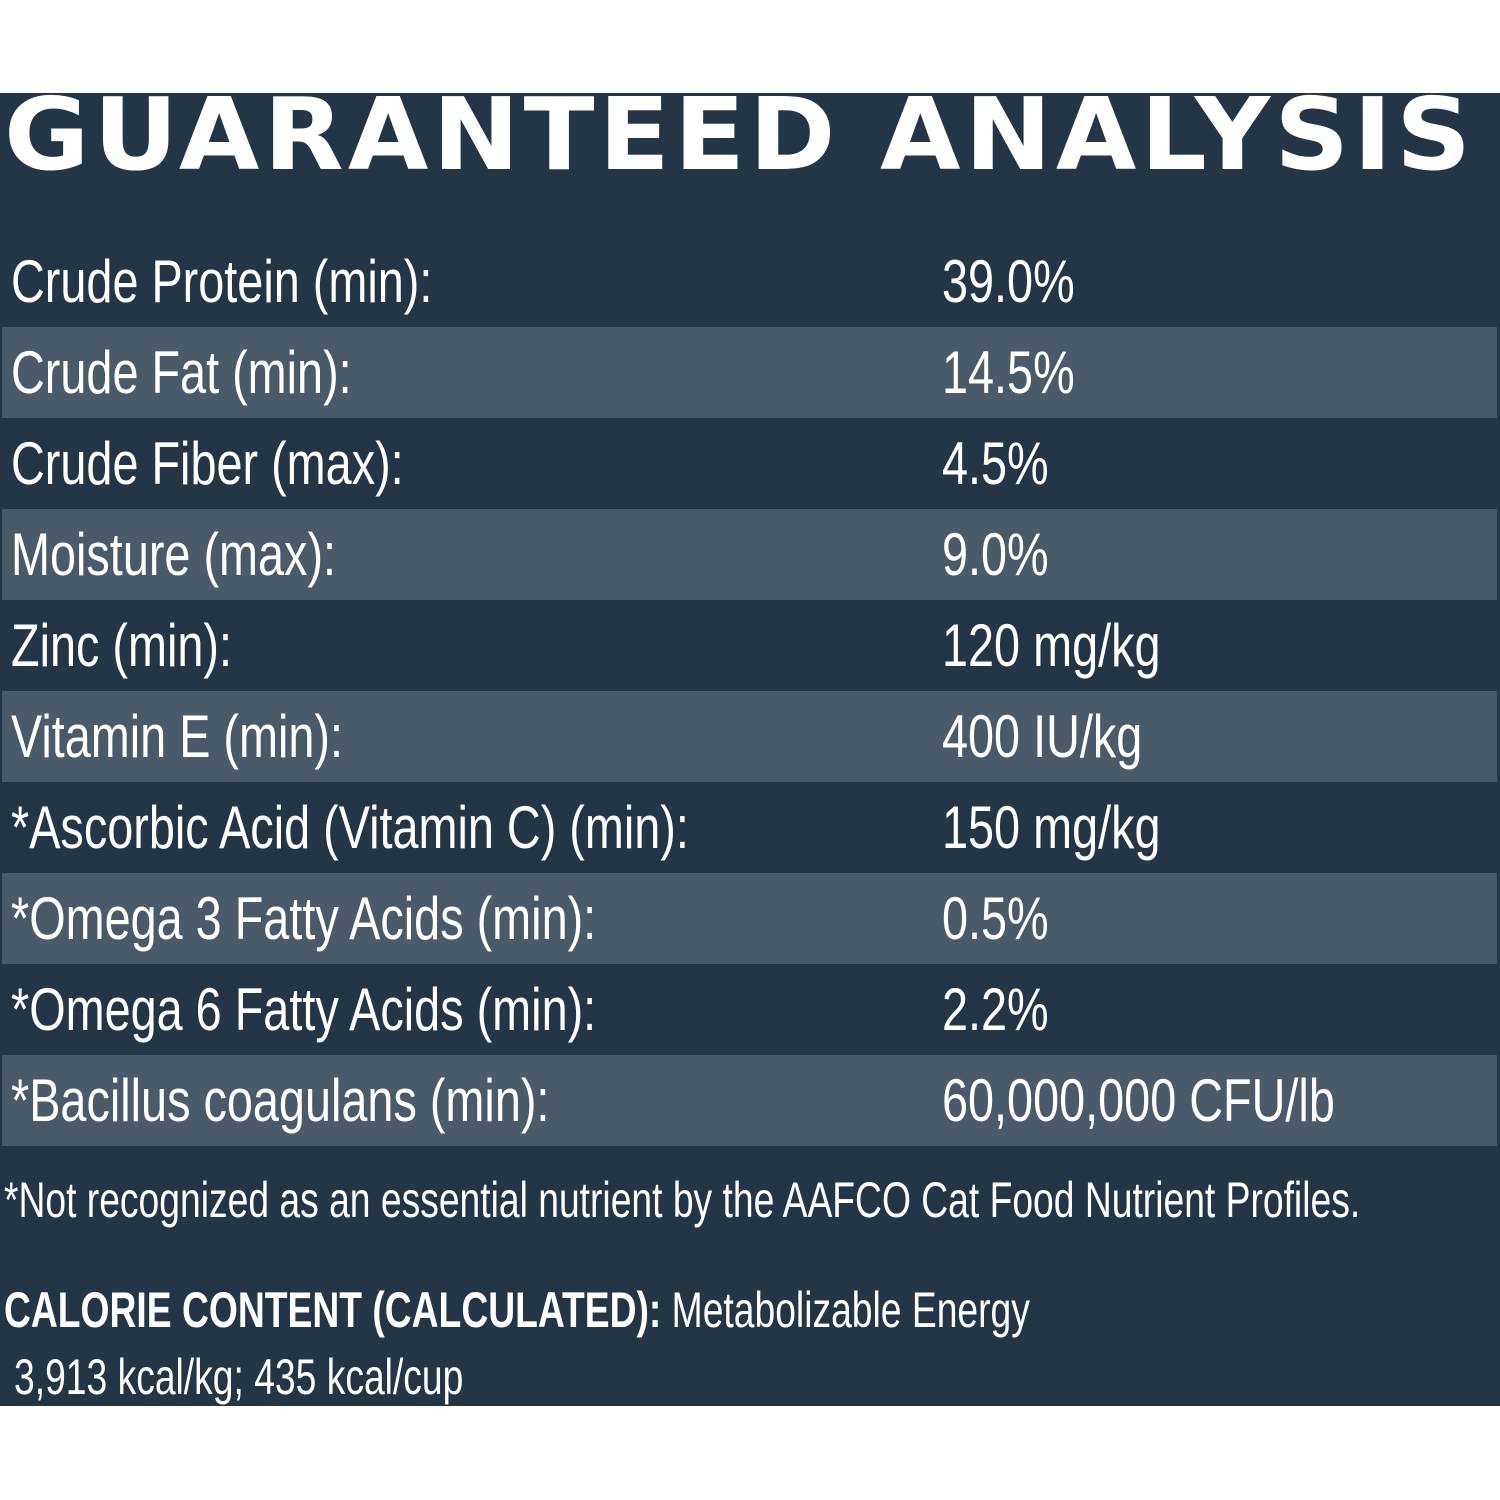  Describe the element at coordinates (995, 463) in the screenshot. I see `nutrient-value: 4.5%` at that location.